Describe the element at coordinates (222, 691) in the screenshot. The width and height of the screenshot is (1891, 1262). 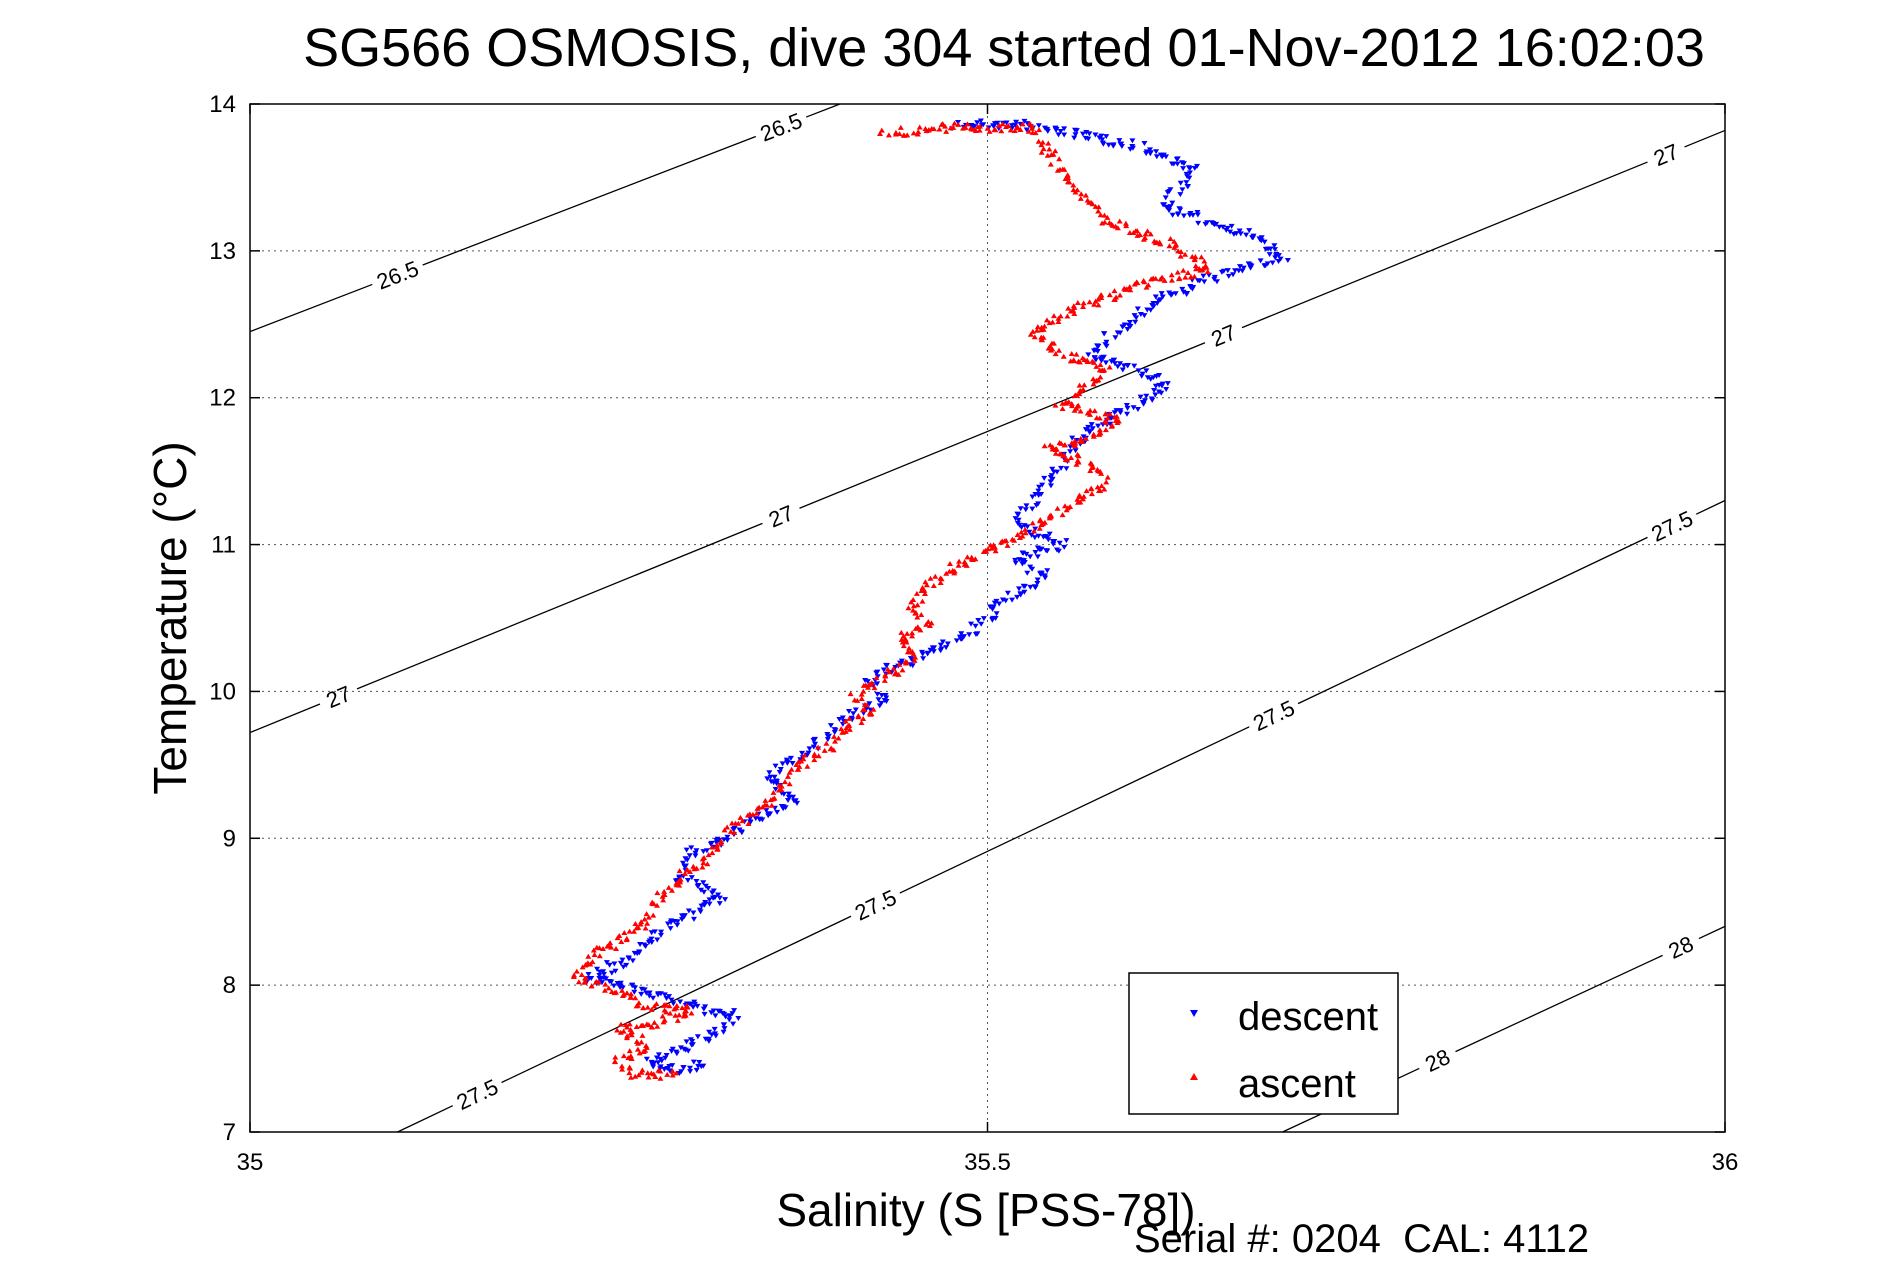
I see `y-tick-label: 10` at that location.